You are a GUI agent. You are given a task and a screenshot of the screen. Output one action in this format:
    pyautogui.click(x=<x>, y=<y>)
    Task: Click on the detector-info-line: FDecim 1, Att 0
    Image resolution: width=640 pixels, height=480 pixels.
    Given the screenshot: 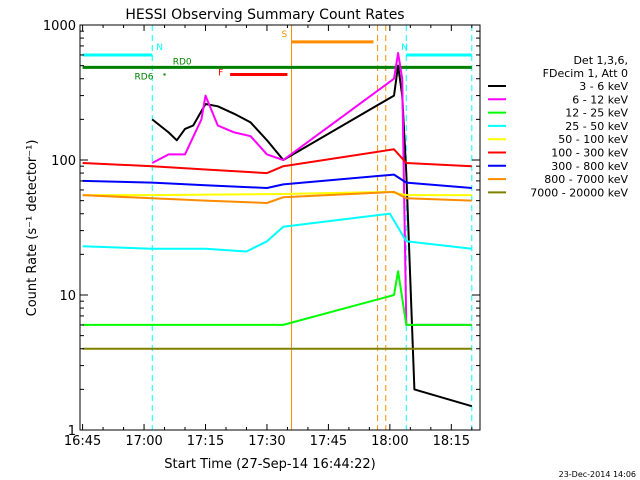 What is the action you would take?
    pyautogui.click(x=585, y=73)
    